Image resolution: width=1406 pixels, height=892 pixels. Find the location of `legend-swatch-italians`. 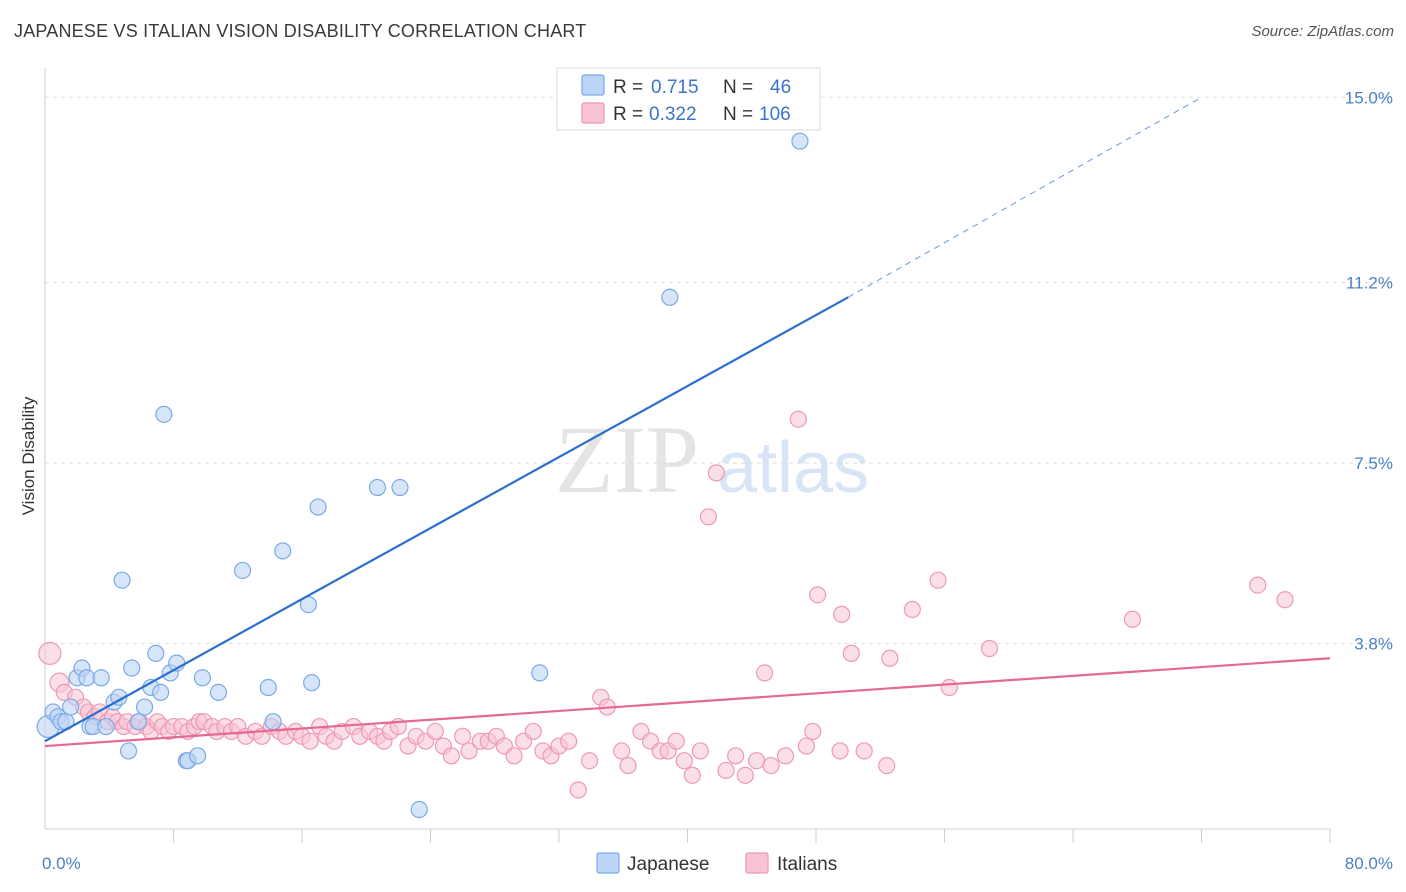

legend-swatch-italians is located at coordinates (593, 113).